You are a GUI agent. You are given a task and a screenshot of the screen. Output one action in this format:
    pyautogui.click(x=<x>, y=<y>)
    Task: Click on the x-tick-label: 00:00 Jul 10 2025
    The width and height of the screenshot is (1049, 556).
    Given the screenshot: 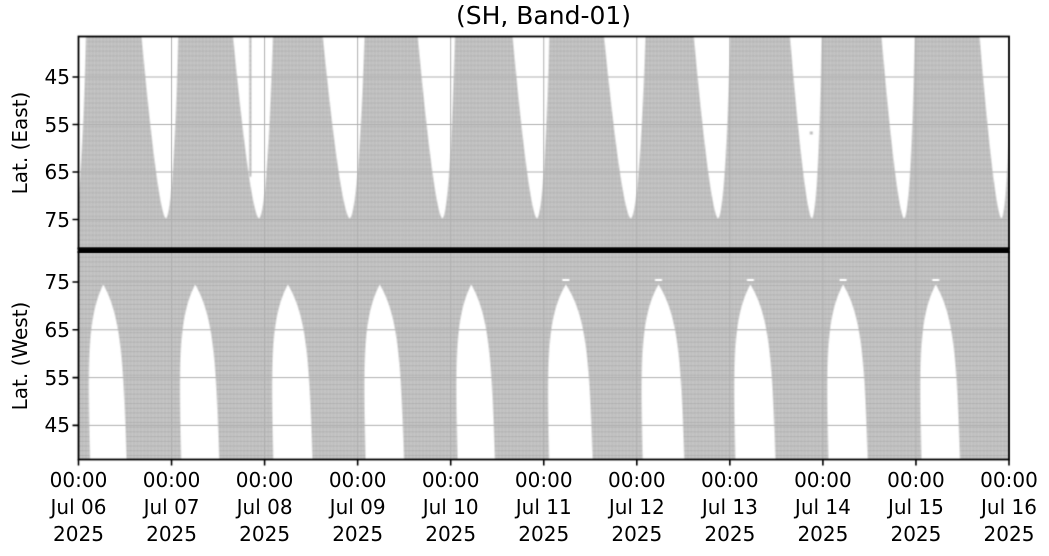 What is the action you would take?
    pyautogui.click(x=450, y=507)
    